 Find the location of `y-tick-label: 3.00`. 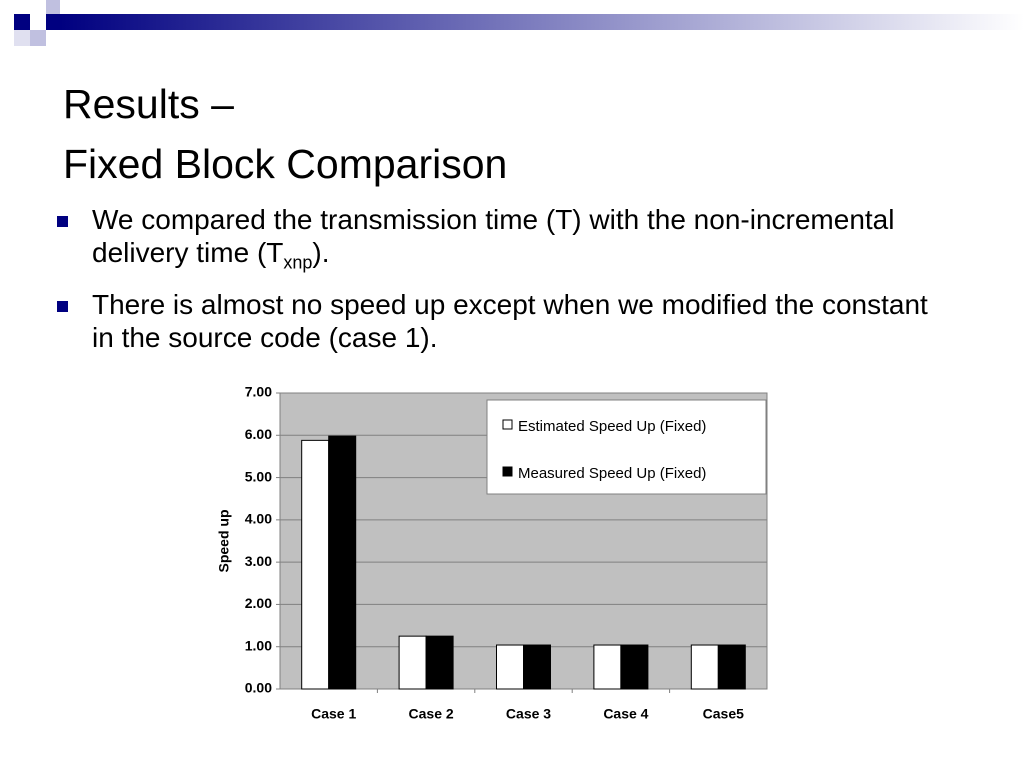

y-tick-label: 3.00 is located at coordinates (258, 561).